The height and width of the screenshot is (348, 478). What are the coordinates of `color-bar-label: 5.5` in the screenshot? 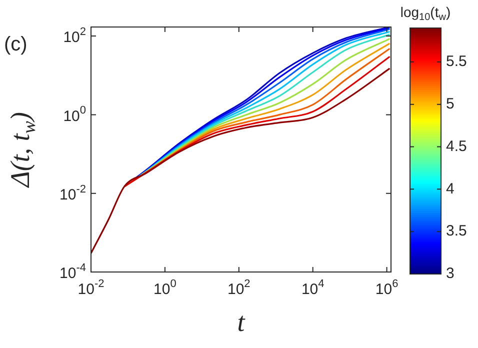 It's located at (456, 61).